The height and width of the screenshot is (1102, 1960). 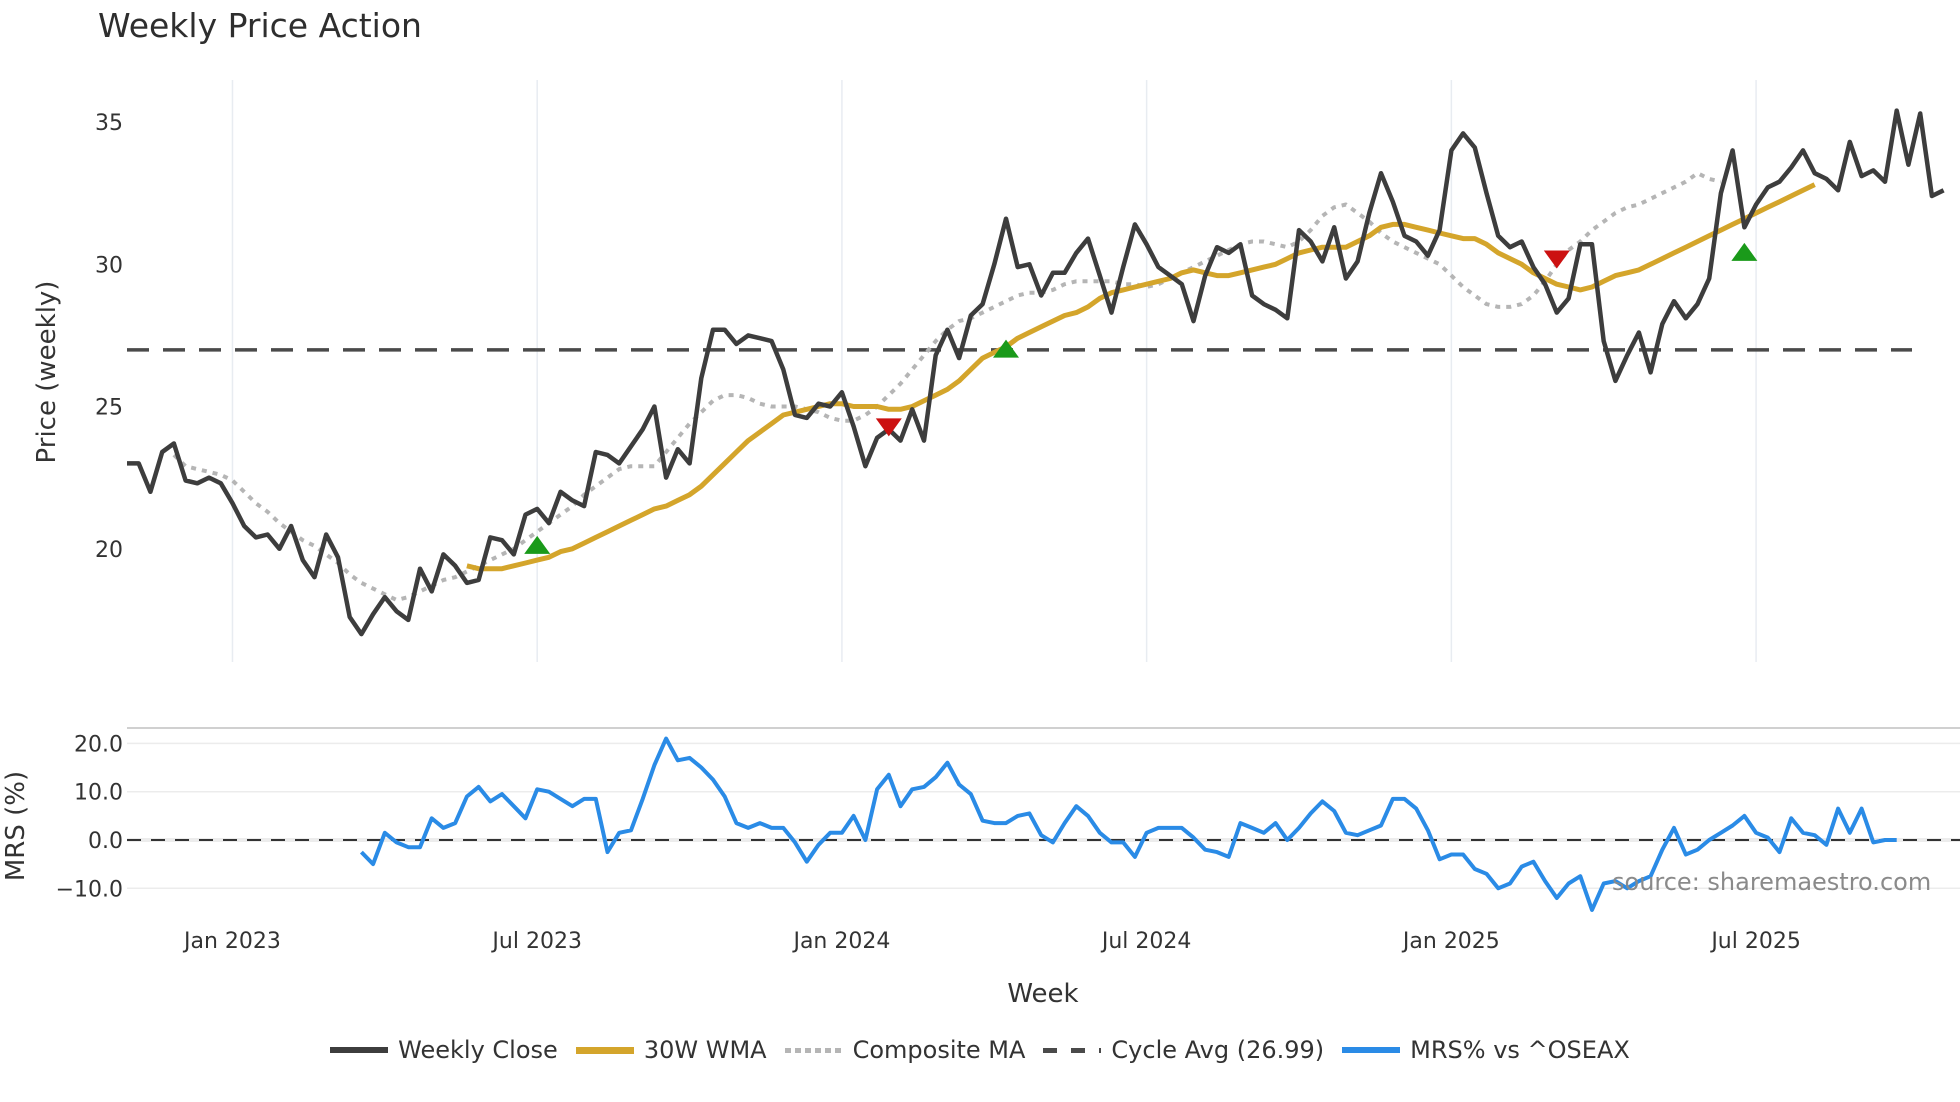 What do you see at coordinates (1772, 882) in the screenshot?
I see `source-note: source: sharemaestro.com` at bounding box center [1772, 882].